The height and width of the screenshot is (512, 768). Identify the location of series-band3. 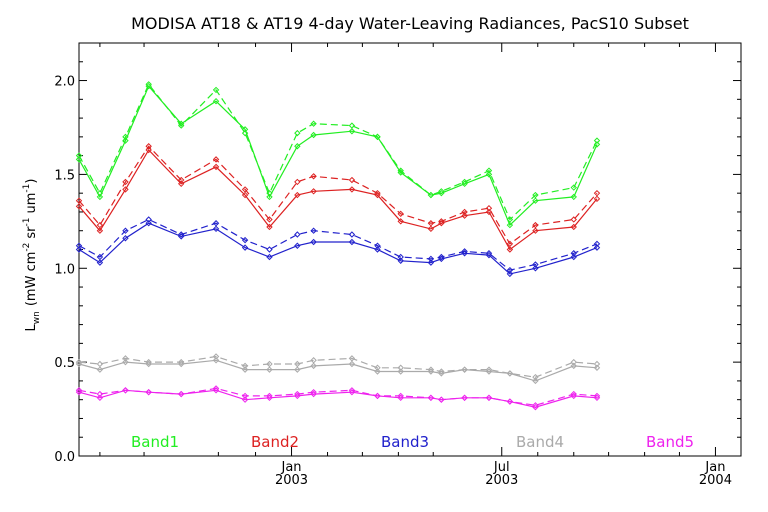
(338, 247).